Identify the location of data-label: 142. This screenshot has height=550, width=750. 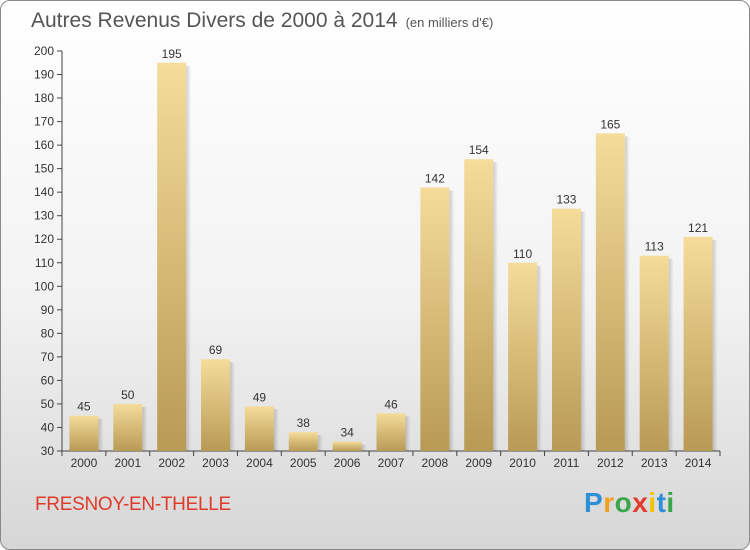
(435, 178).